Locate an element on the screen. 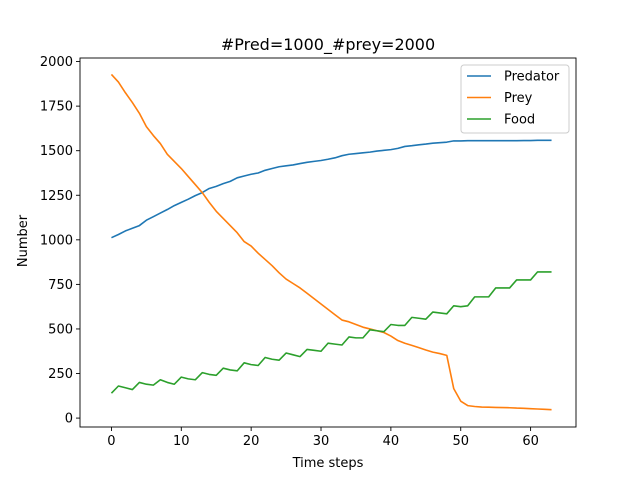  y-tick-label: 1500 is located at coordinates (56, 151).